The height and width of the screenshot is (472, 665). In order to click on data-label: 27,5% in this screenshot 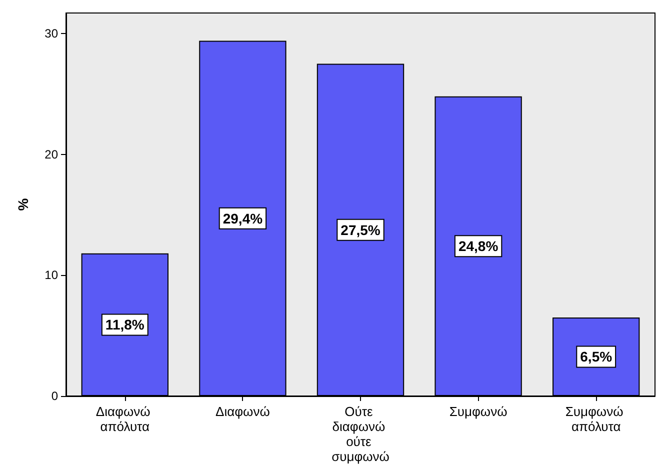, I will do `click(360, 230)`.